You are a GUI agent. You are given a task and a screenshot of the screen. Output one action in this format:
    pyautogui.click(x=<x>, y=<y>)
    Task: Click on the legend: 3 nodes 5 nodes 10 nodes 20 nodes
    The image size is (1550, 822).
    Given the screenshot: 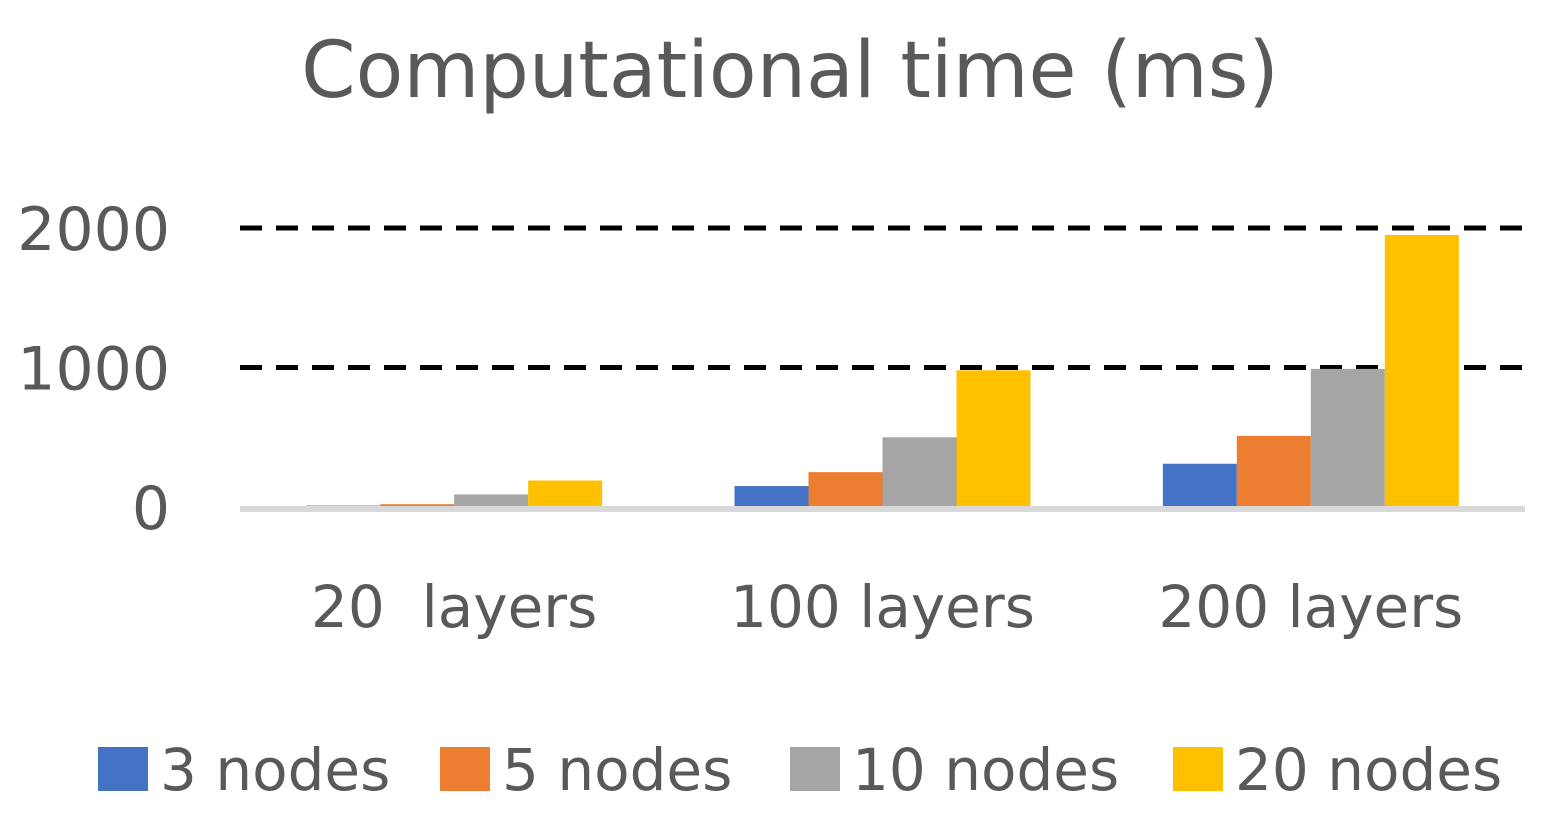 What is the action you would take?
    pyautogui.click(x=800, y=770)
    